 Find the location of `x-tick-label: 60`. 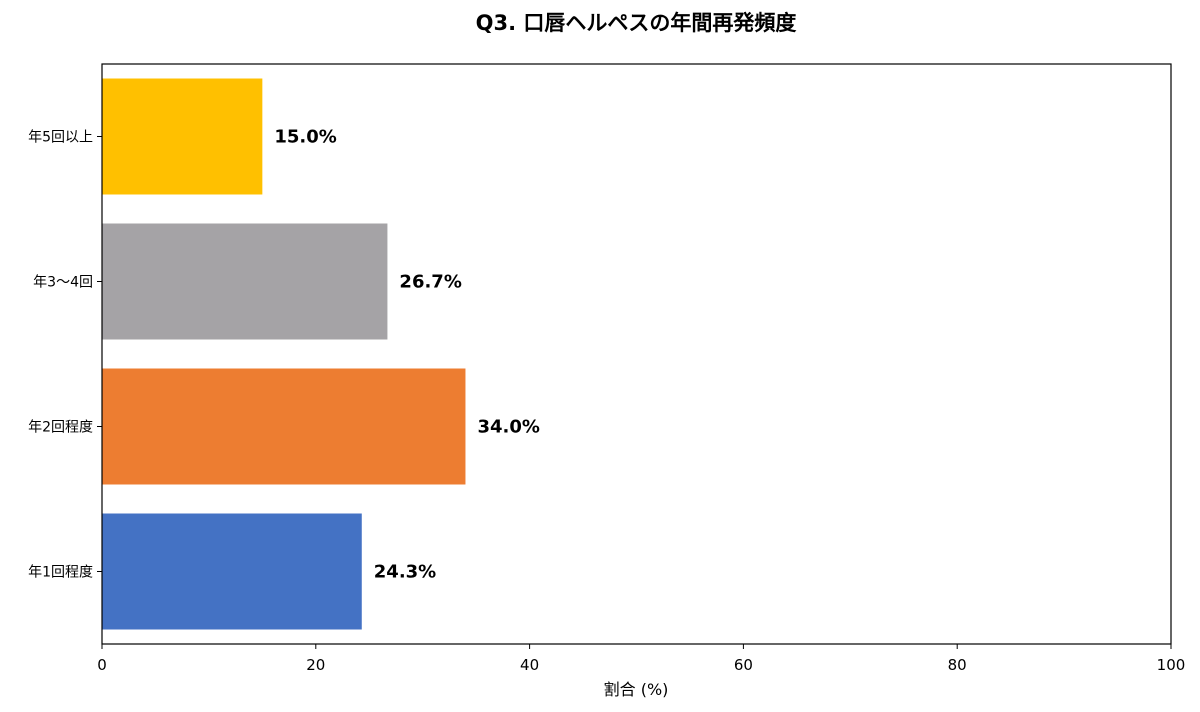

x-tick-label: 60 is located at coordinates (743, 665).